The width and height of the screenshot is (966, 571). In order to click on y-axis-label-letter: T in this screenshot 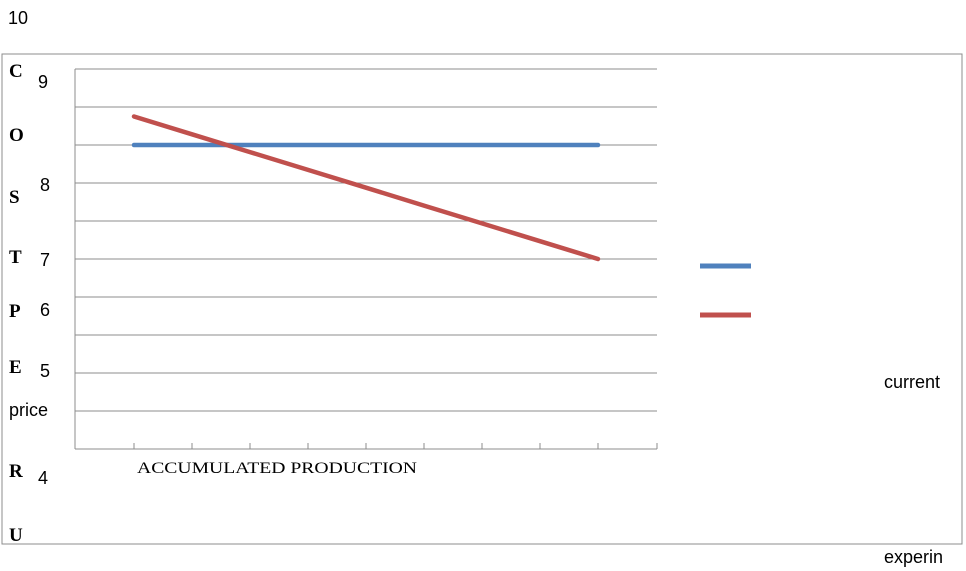, I will do `click(15, 257)`.